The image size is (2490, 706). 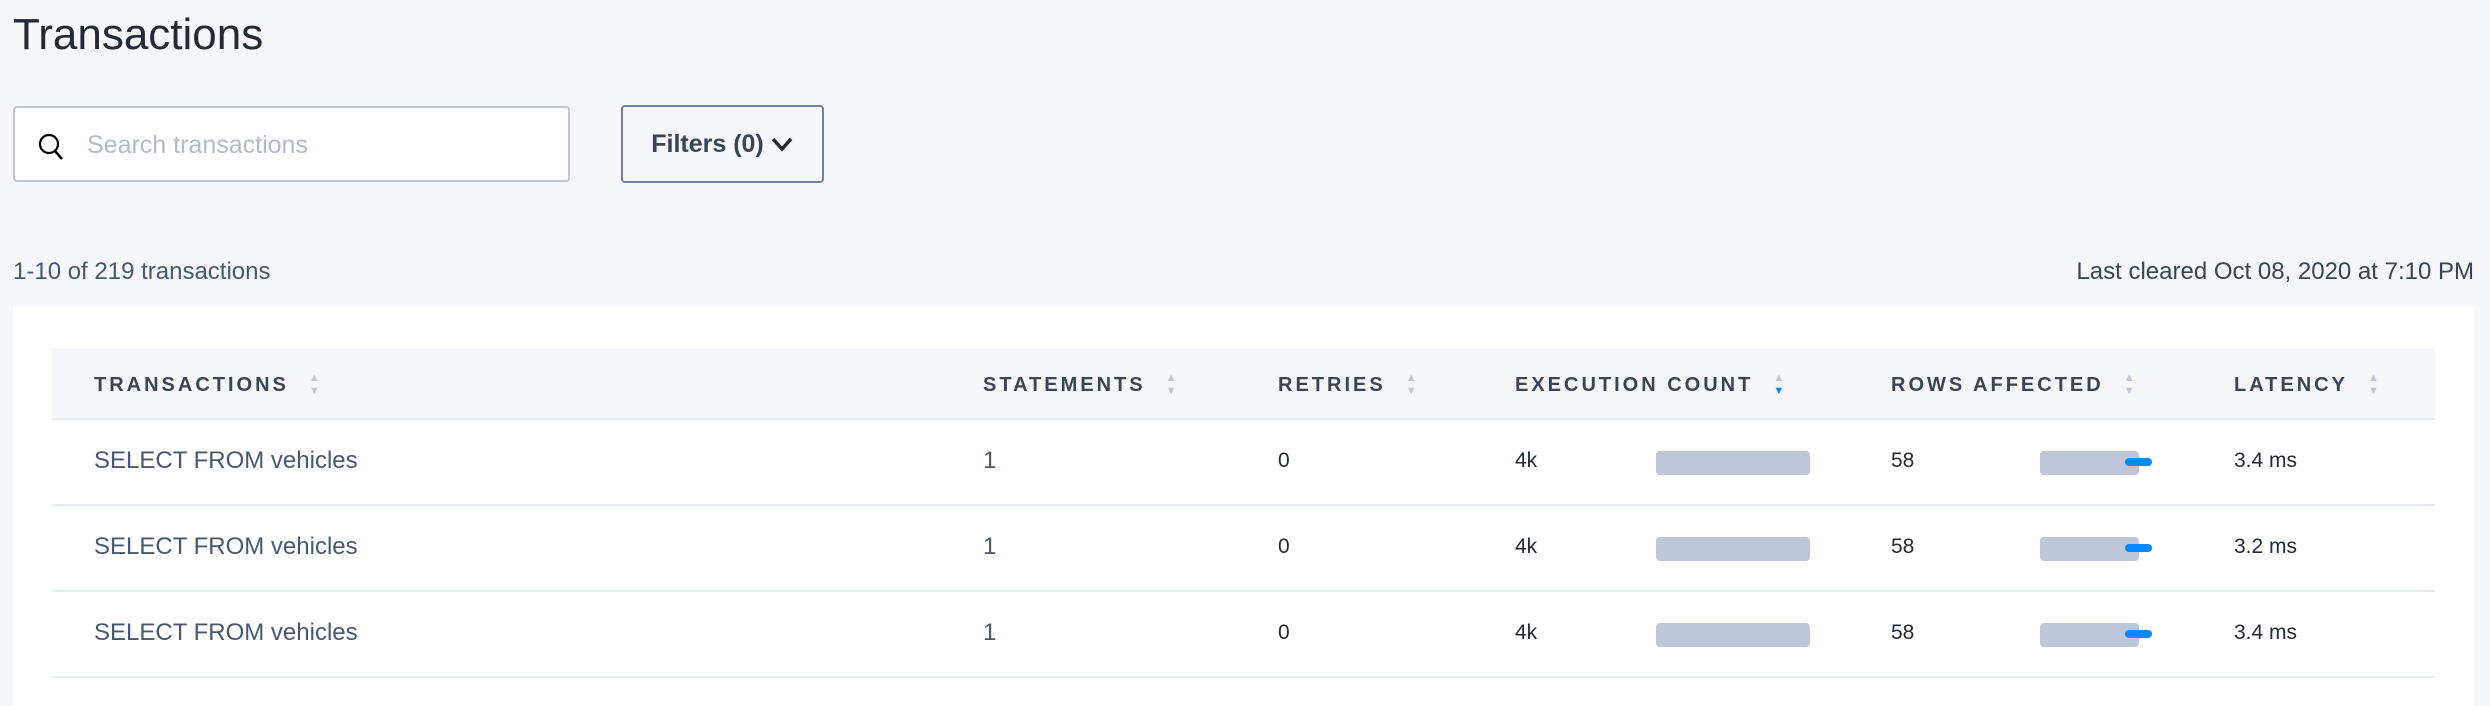 I want to click on column-header-rows-affected: ROWS AFFECTED ▲ ▼, so click(x=2013, y=385).